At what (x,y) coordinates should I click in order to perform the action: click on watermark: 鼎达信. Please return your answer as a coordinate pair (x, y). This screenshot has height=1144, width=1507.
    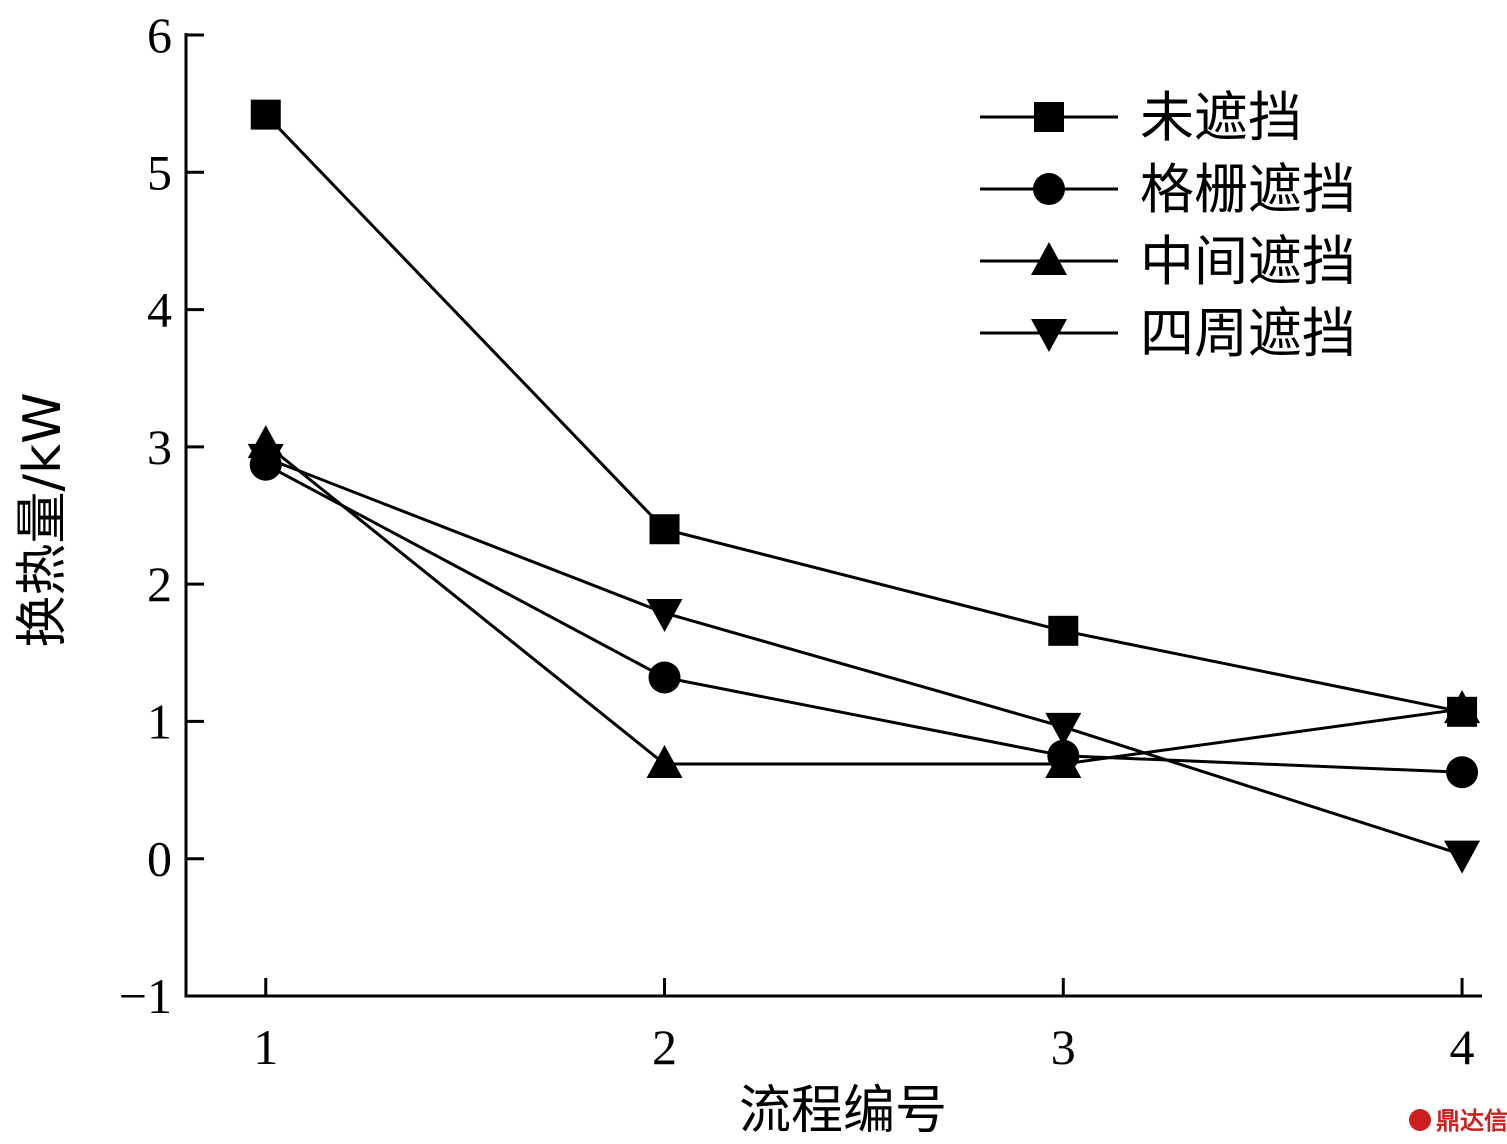
    Looking at the image, I should click on (1458, 1121).